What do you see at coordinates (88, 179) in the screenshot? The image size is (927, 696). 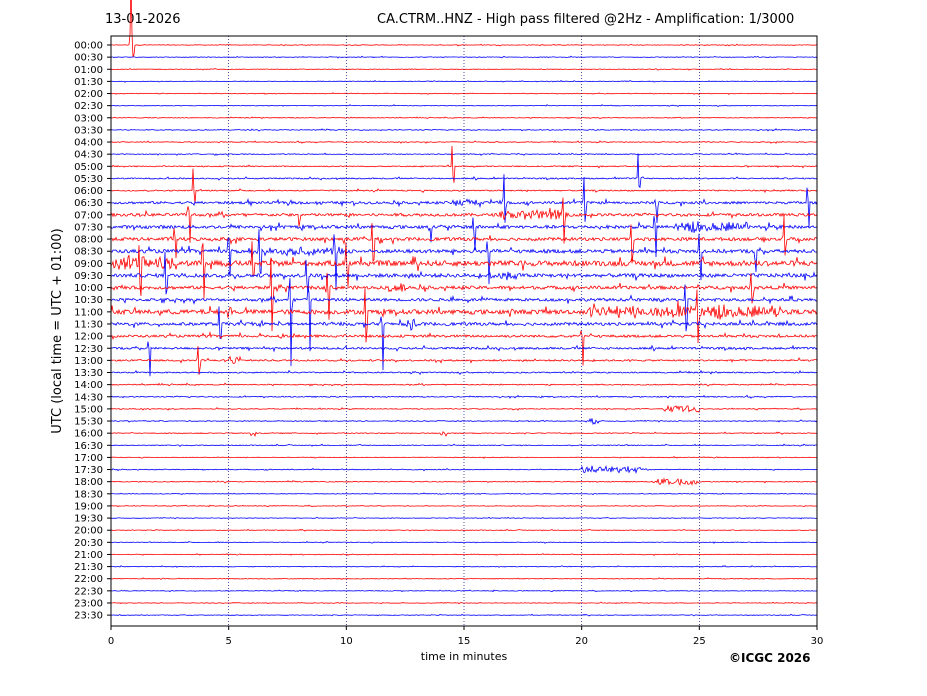 I see `y-tick-label: 05:30` at bounding box center [88, 179].